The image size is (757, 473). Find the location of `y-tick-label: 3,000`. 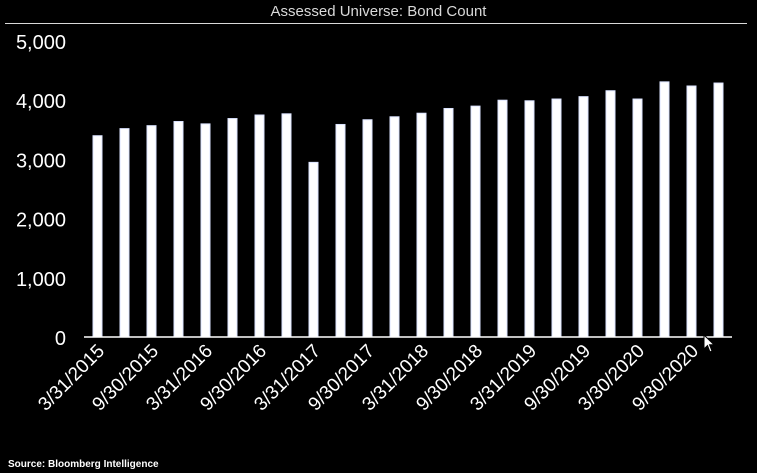

y-tick-label: 3,000 is located at coordinates (41, 161).